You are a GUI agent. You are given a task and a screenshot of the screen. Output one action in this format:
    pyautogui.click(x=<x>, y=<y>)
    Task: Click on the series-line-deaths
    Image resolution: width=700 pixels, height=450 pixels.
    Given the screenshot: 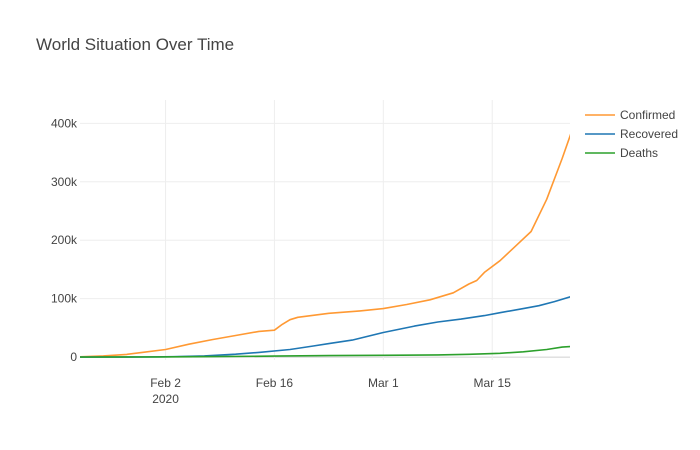 What is the action you would take?
    pyautogui.click(x=329, y=351)
    